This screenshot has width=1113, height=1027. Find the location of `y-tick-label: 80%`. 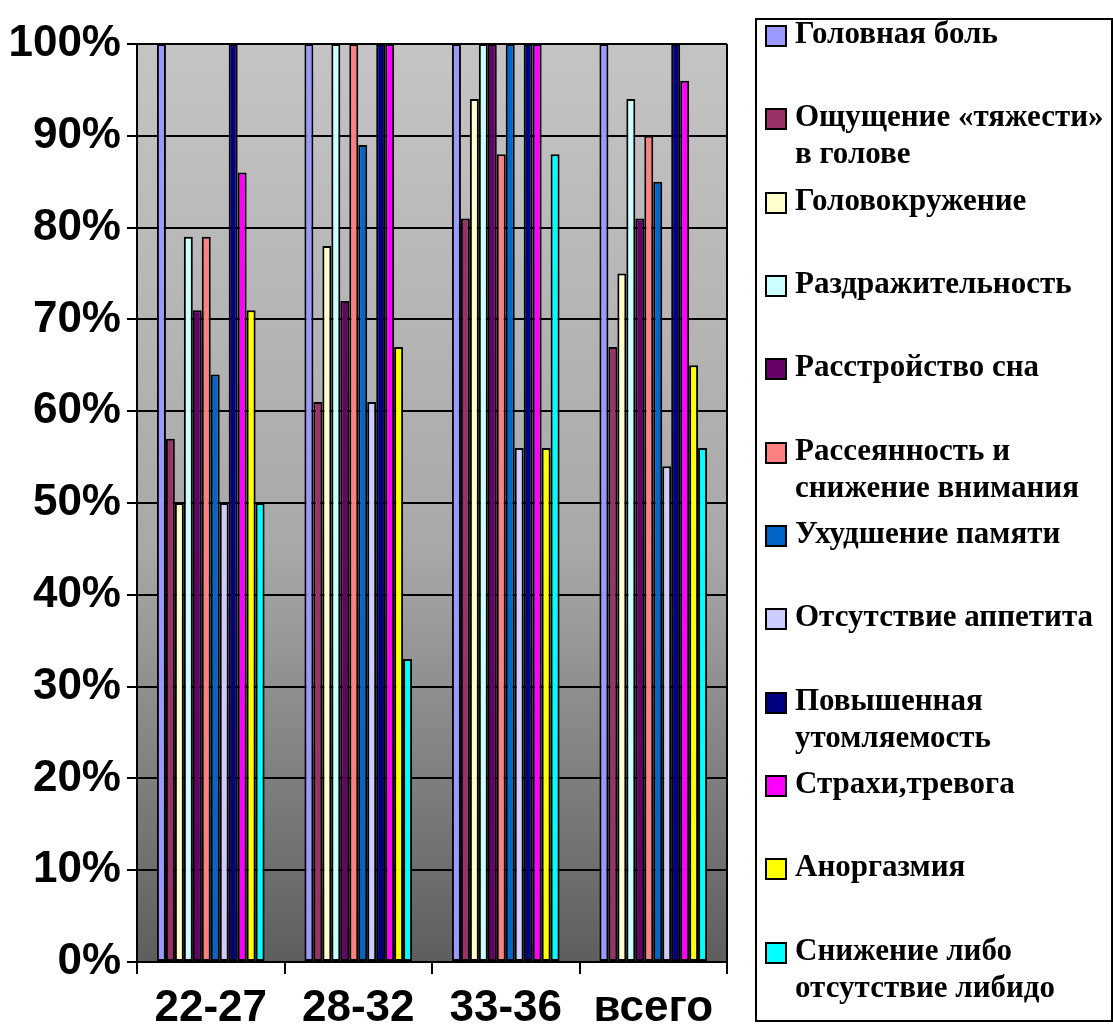

y-tick-label: 80% is located at coordinates (76, 224).